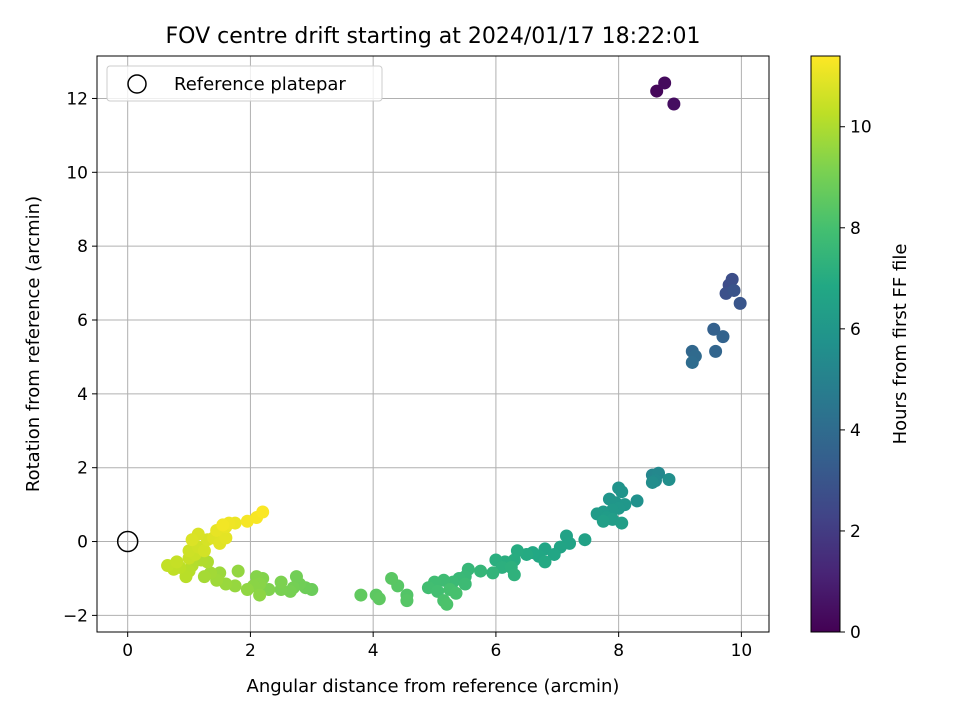  I want to click on y-tick-label: 8, so click(82, 247).